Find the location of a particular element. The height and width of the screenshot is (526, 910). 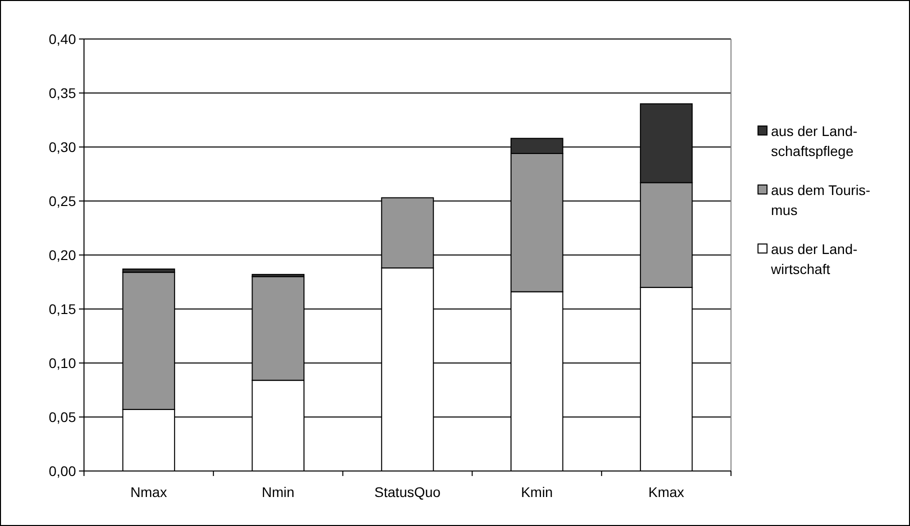

legend-label: aus dem Touris- mus is located at coordinates (821, 200).